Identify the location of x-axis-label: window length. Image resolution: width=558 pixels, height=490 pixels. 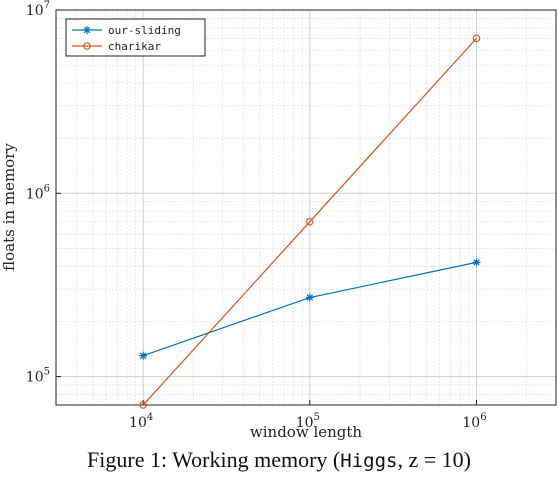
(306, 432).